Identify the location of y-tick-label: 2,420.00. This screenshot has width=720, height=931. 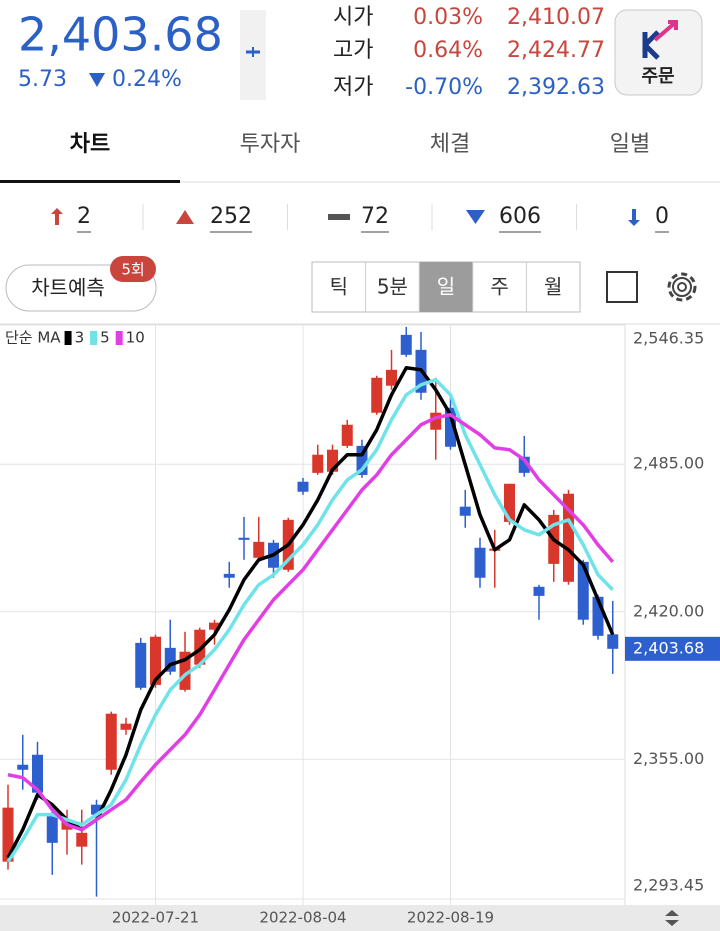
(668, 610).